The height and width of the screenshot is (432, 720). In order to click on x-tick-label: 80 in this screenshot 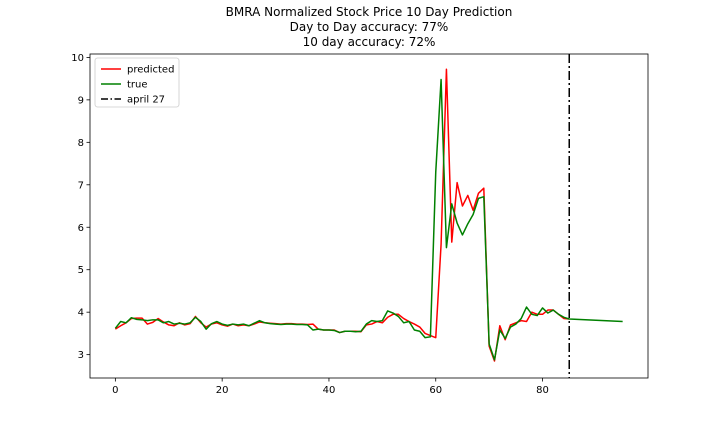, I will do `click(542, 390)`.